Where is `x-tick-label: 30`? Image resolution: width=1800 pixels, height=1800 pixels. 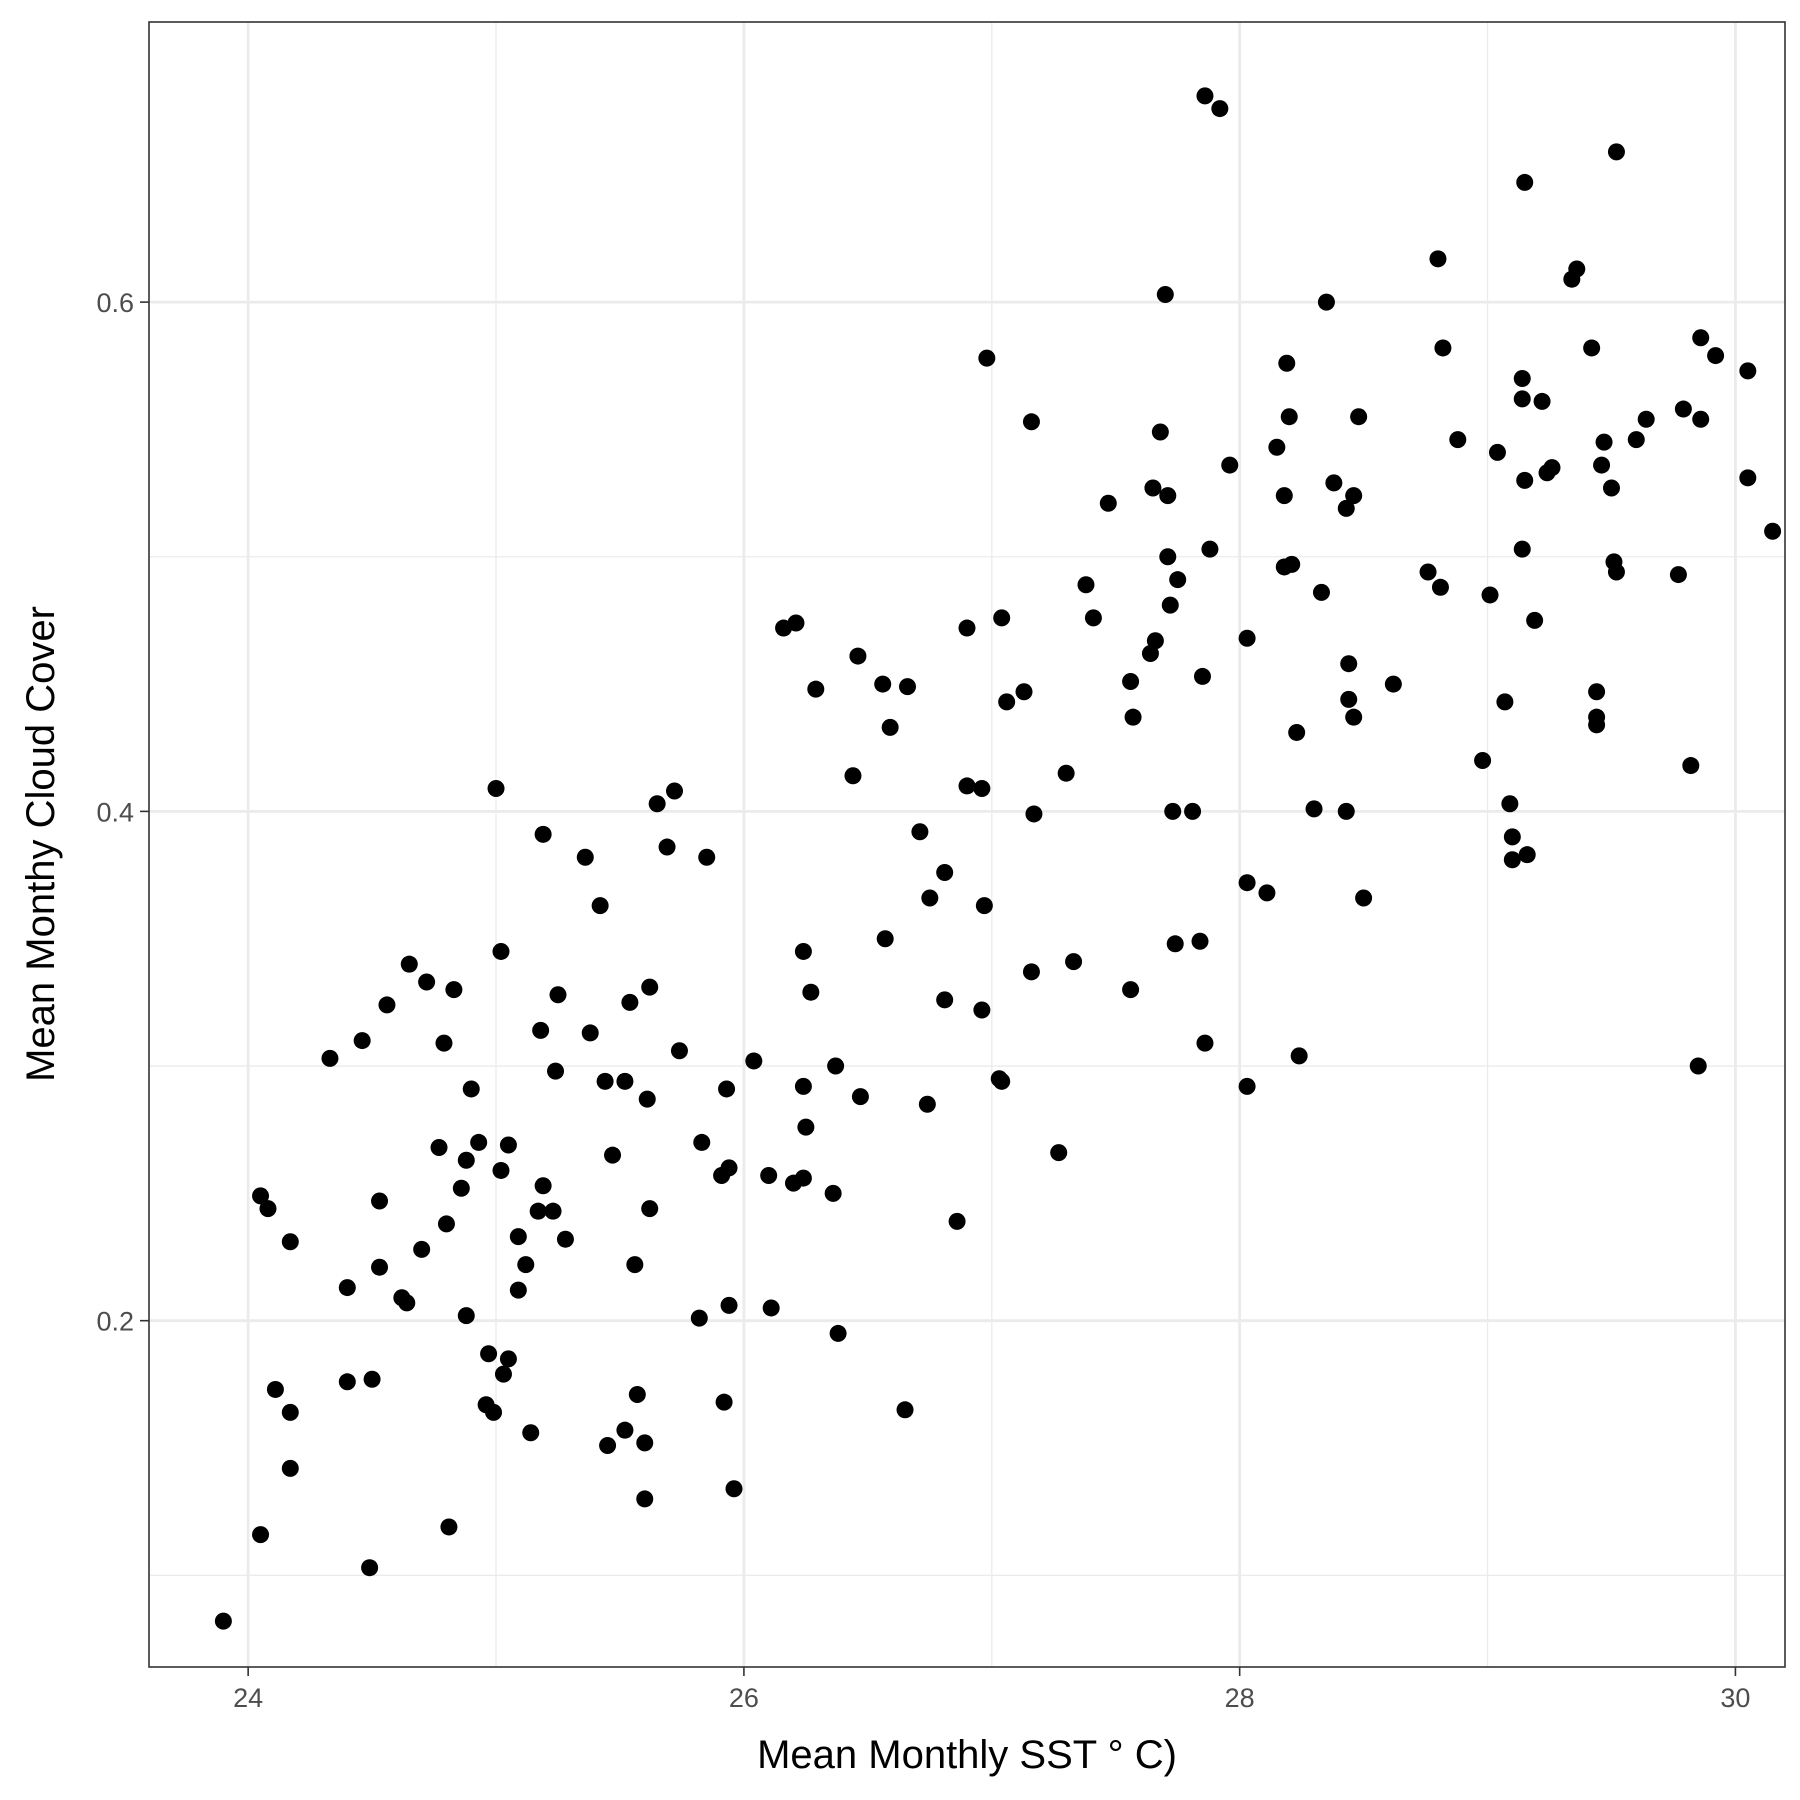 x-tick-label: 30 is located at coordinates (1735, 1698).